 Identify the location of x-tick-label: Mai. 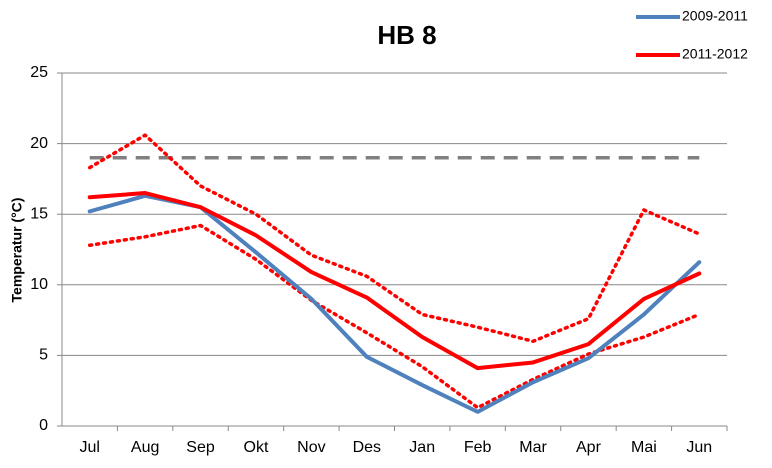
(644, 447).